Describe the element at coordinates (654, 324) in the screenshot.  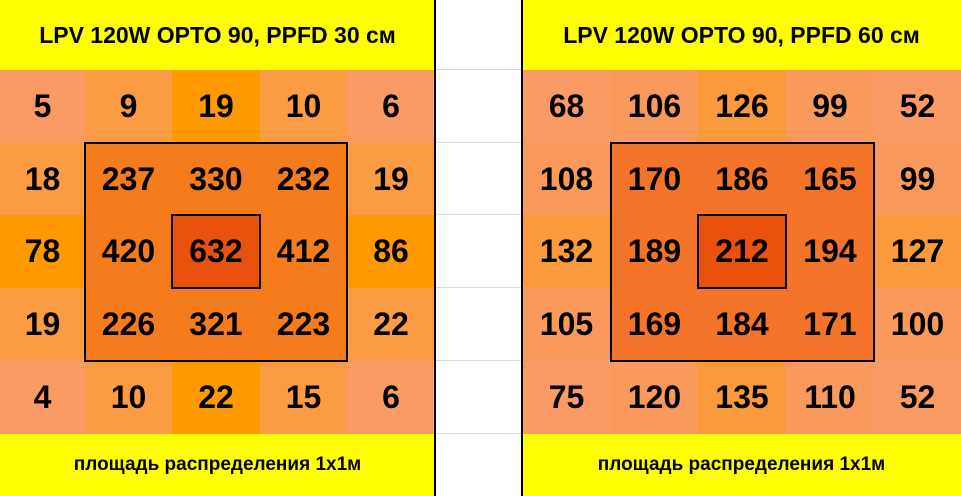
I see `heat-cell: 169` at that location.